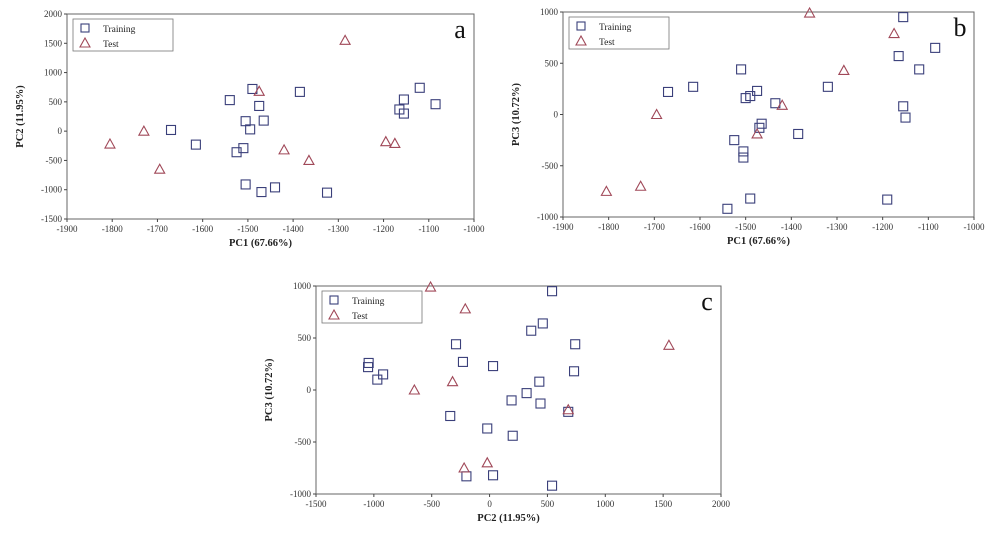 The height and width of the screenshot is (538, 1000). I want to click on panel-c-y-tick-label: 1000, so click(302, 286).